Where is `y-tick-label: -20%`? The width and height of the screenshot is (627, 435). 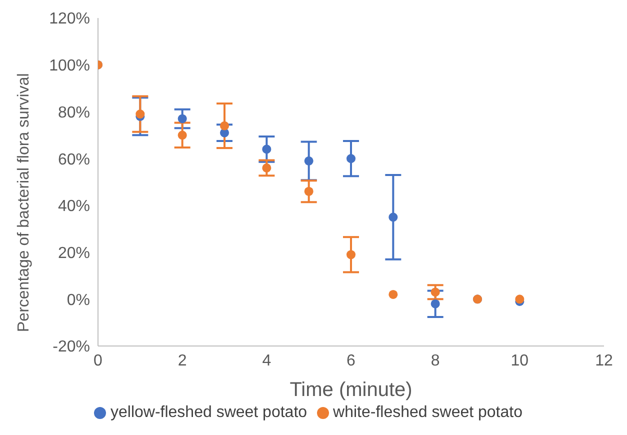 y-tick-label: -20% is located at coordinates (71, 347).